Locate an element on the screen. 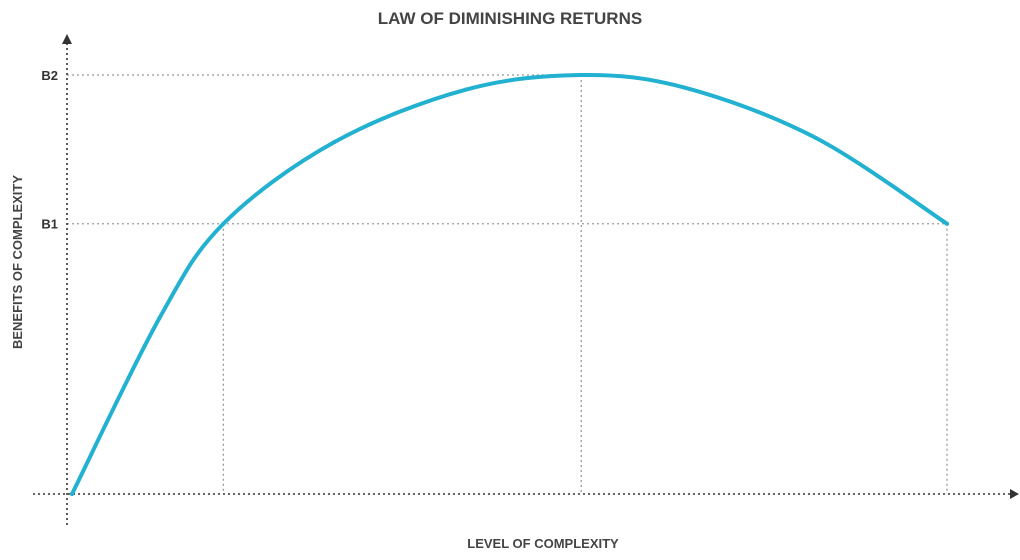 Image resolution: width=1020 pixels, height=560 pixels. x-axis-label: LEVEL OF COMPLEXITY is located at coordinates (543, 543).